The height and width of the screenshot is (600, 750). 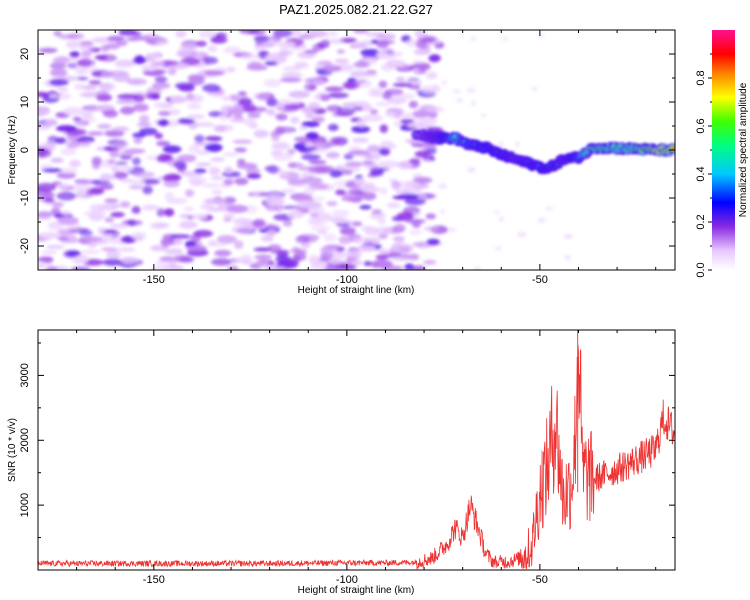 I want to click on y-tick-label: -10, so click(x=25, y=198).